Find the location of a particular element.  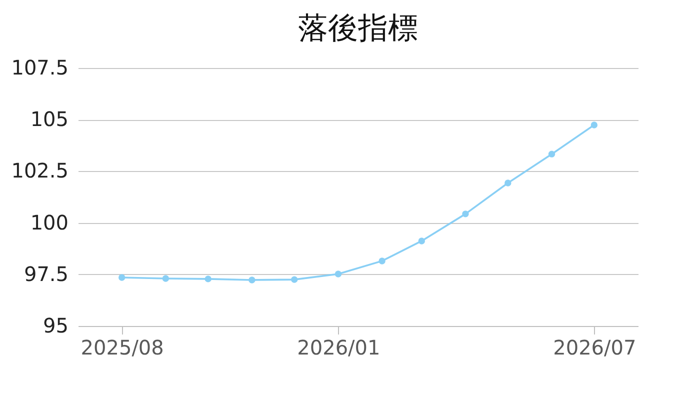

x-tick-label: 2025/08 is located at coordinates (122, 348).